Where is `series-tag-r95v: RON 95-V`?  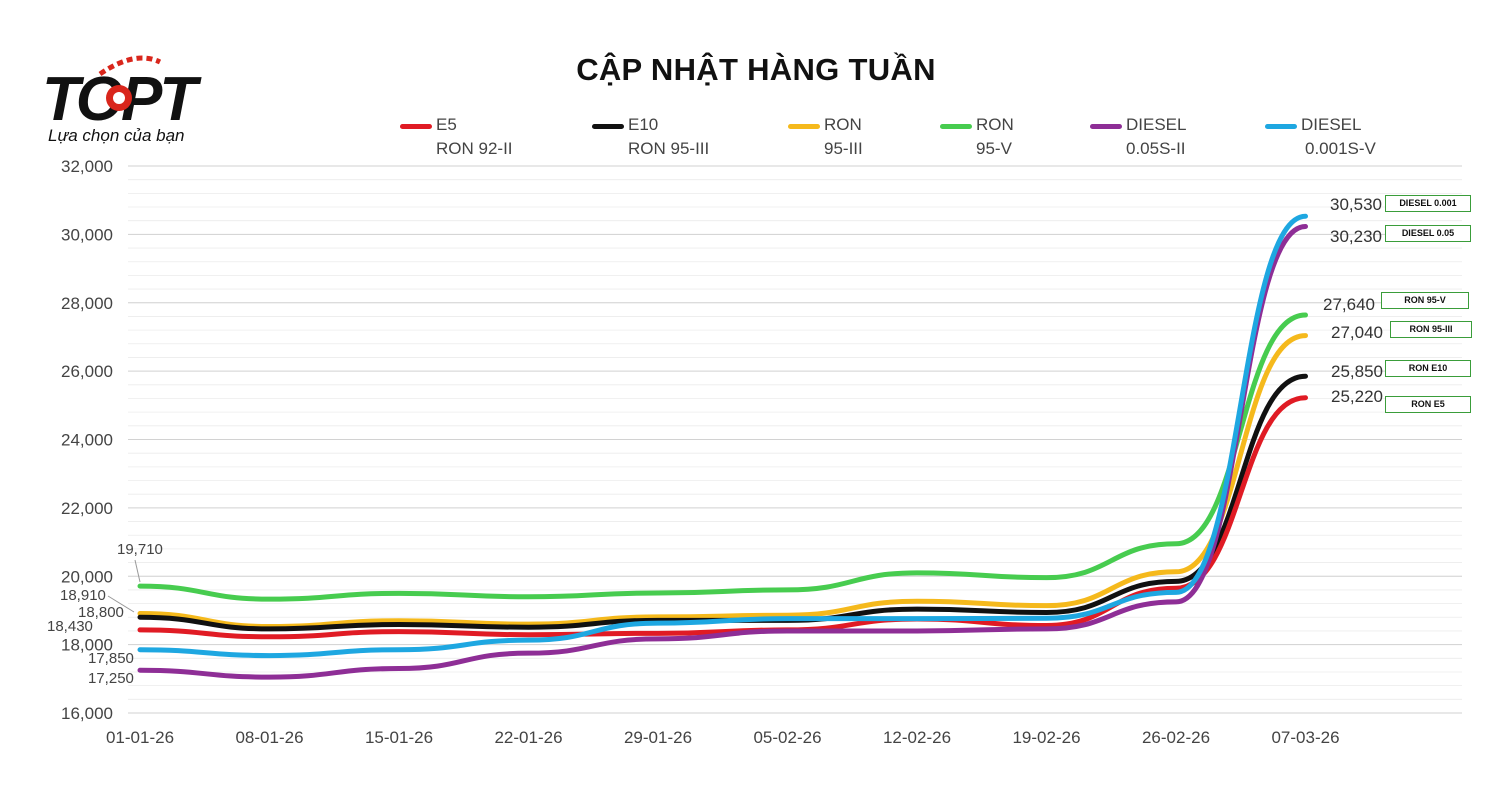 series-tag-r95v: RON 95-V is located at coordinates (1425, 300).